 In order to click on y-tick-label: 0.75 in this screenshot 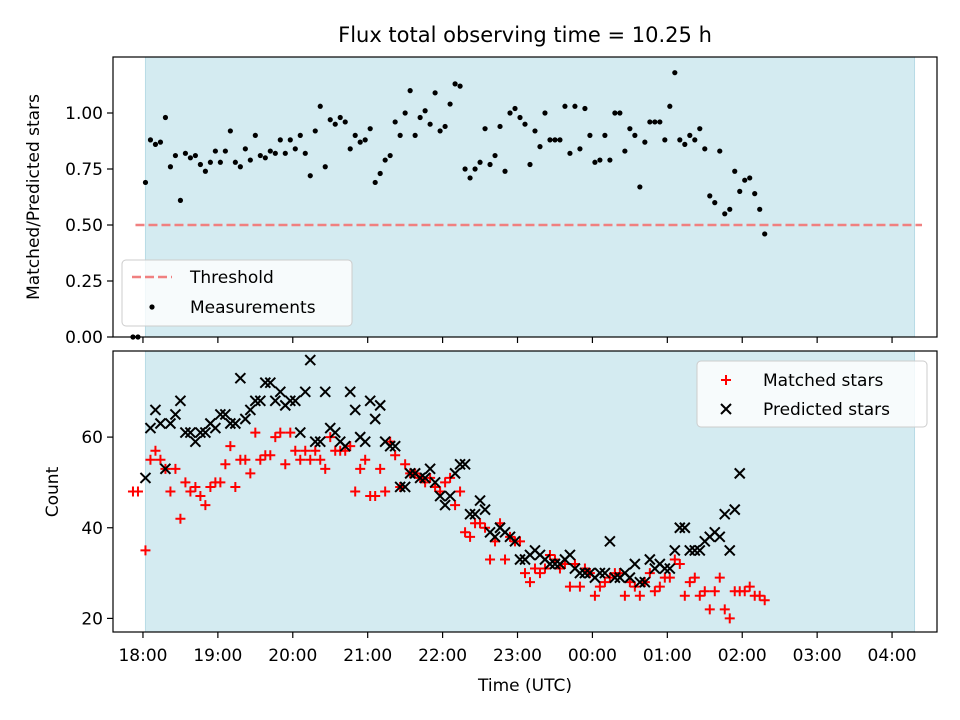, I will do `click(84, 170)`.